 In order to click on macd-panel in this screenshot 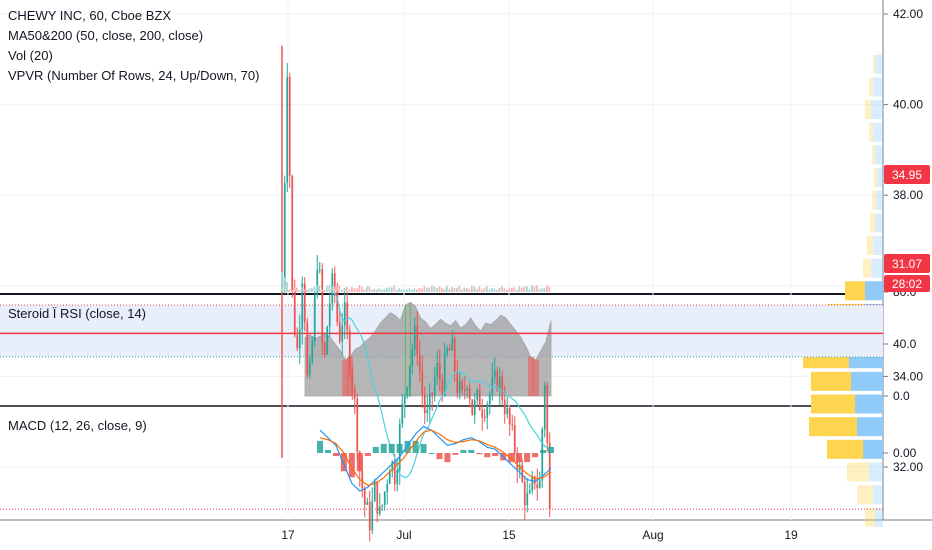, I will do `click(435, 458)`.